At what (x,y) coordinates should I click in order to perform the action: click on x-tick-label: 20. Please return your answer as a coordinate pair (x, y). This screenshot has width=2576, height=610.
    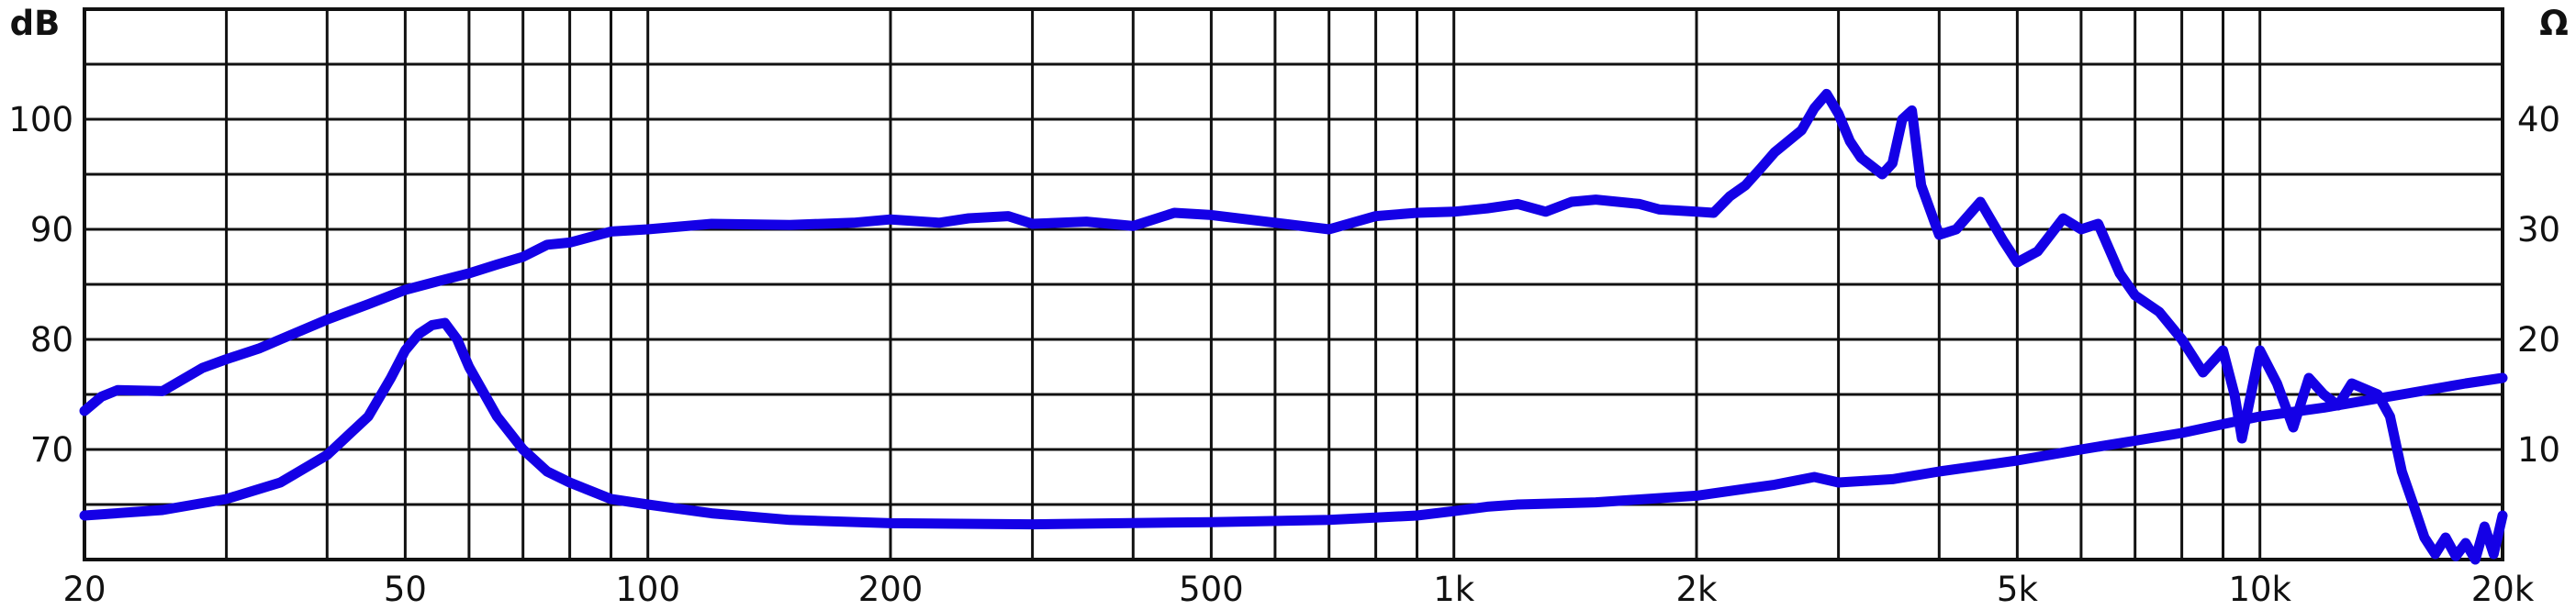
    Looking at the image, I should click on (84, 589).